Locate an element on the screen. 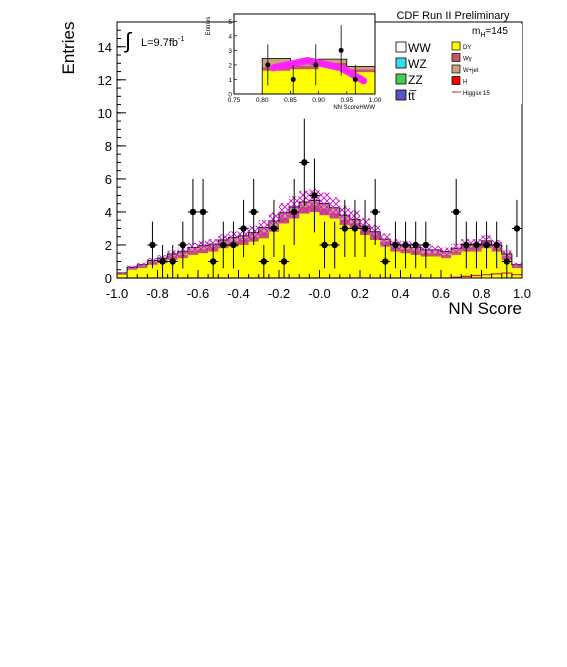 The image size is (567, 667). legend-label-zz: ZZ is located at coordinates (415, 80).